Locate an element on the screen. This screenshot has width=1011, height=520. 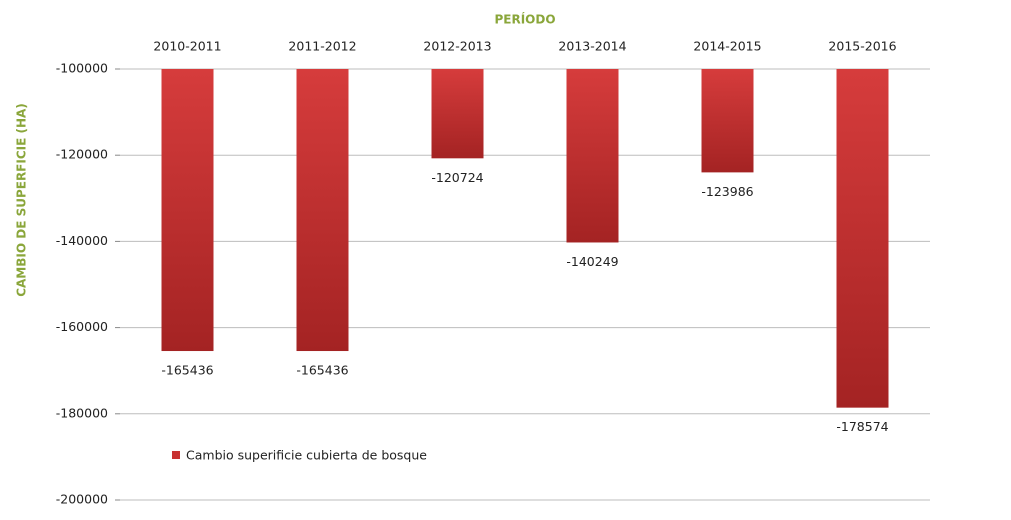
y-axis-title: CAMBIO DE SUPERFICIE (HA) is located at coordinates (22, 200).